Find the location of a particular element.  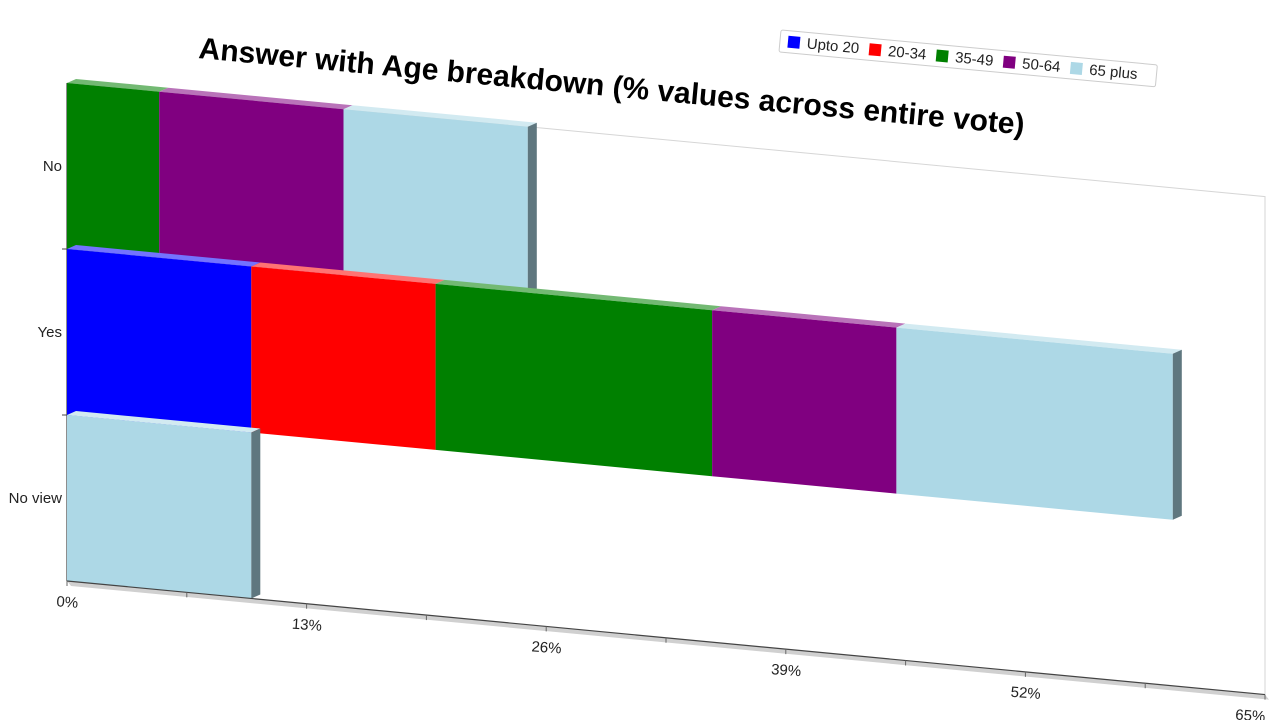

x-tick-label: 39% is located at coordinates (786, 670).